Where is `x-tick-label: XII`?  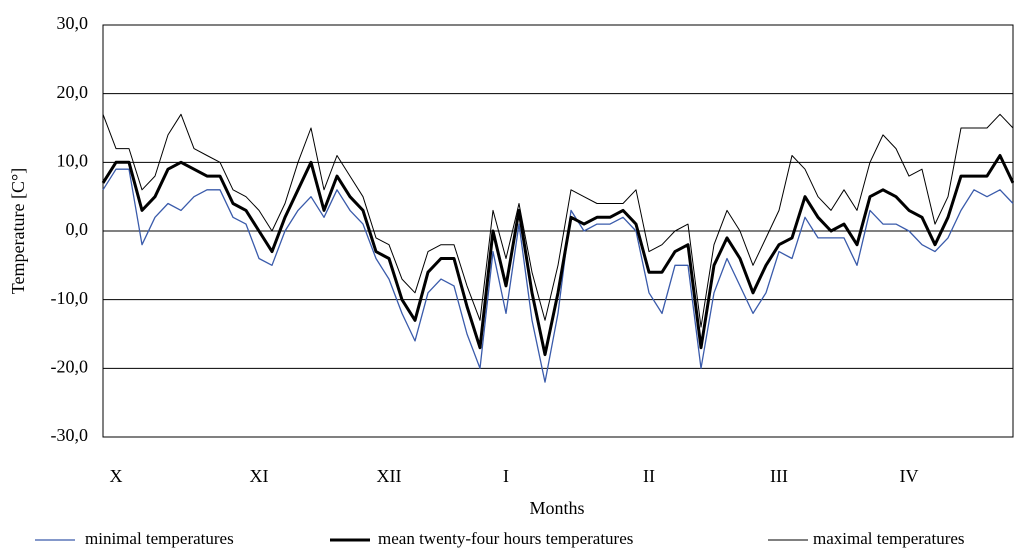
x-tick-label: XII is located at coordinates (389, 476).